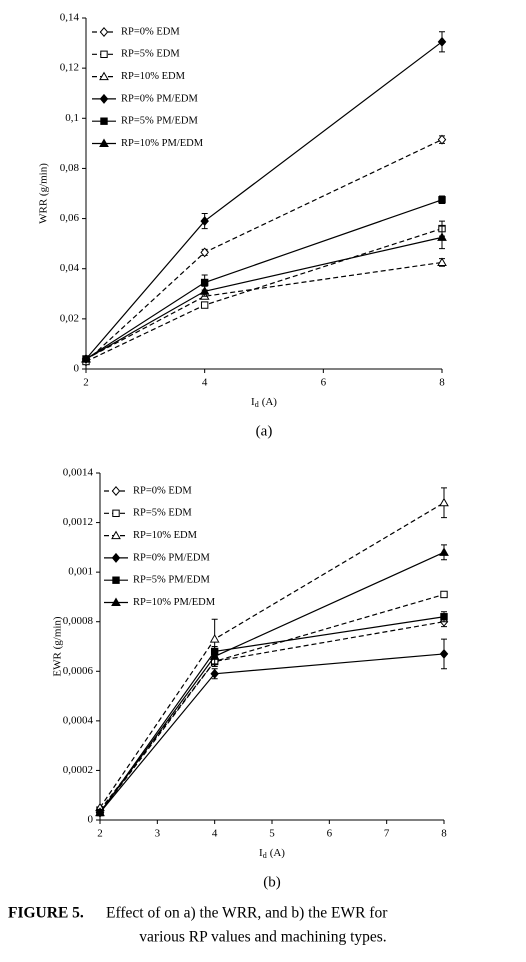 This screenshot has height=962, width=526. Describe the element at coordinates (78, 770) in the screenshot. I see `y-tick-label: 0,0002` at that location.